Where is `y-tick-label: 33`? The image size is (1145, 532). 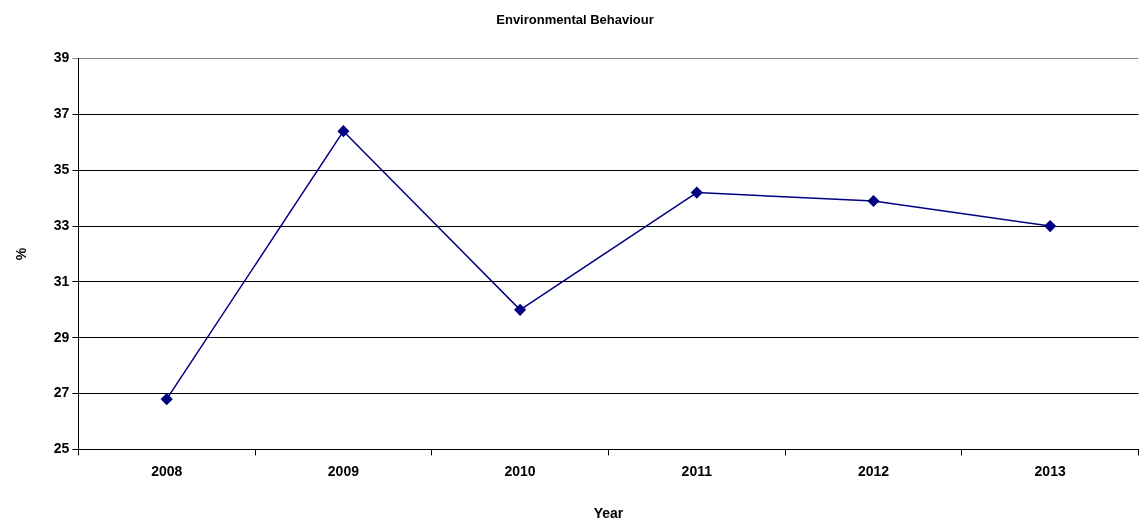 y-tick-label: 33 is located at coordinates (61, 224).